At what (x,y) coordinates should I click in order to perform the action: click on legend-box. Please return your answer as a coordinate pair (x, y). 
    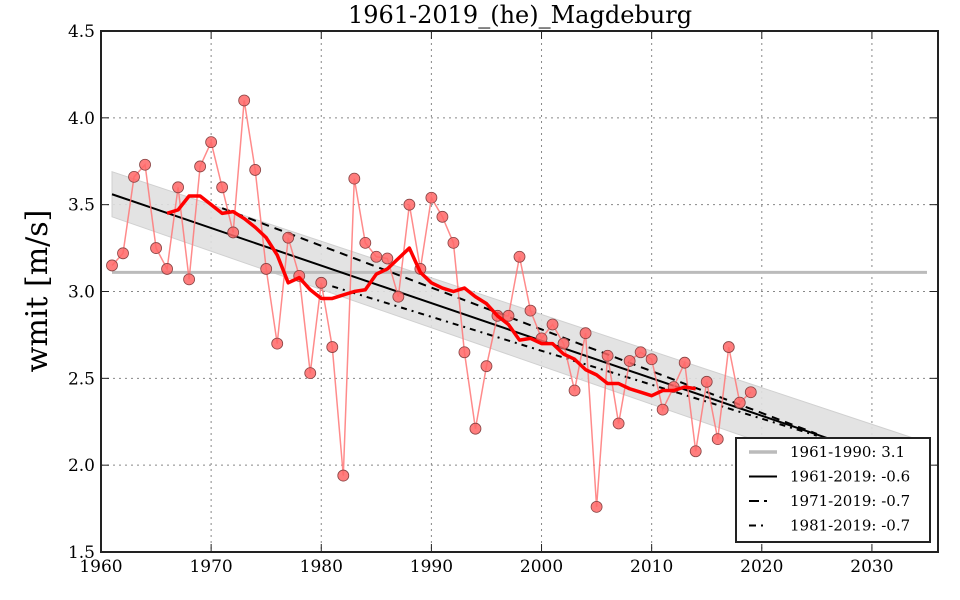
    Looking at the image, I should click on (833, 490).